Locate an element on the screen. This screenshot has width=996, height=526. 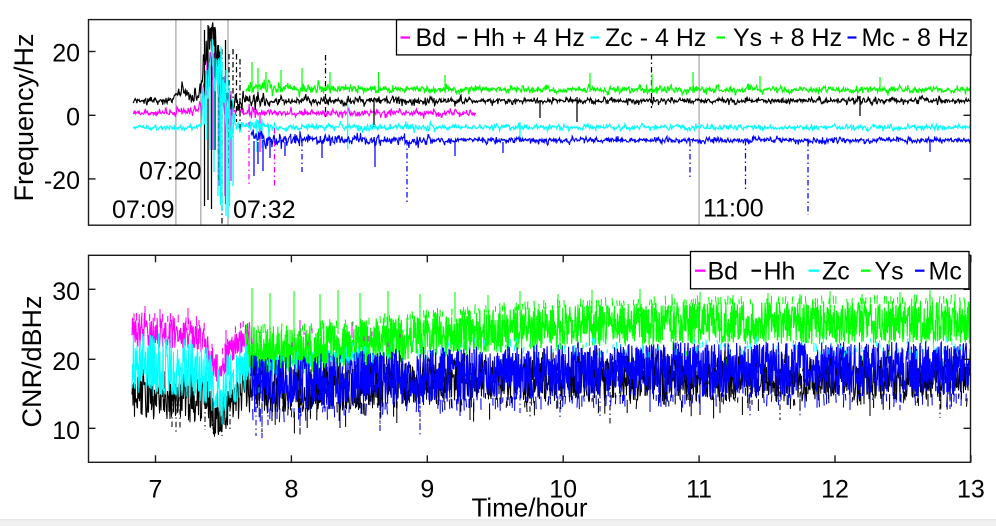
svg-text: -20 is located at coordinates (62, 181).